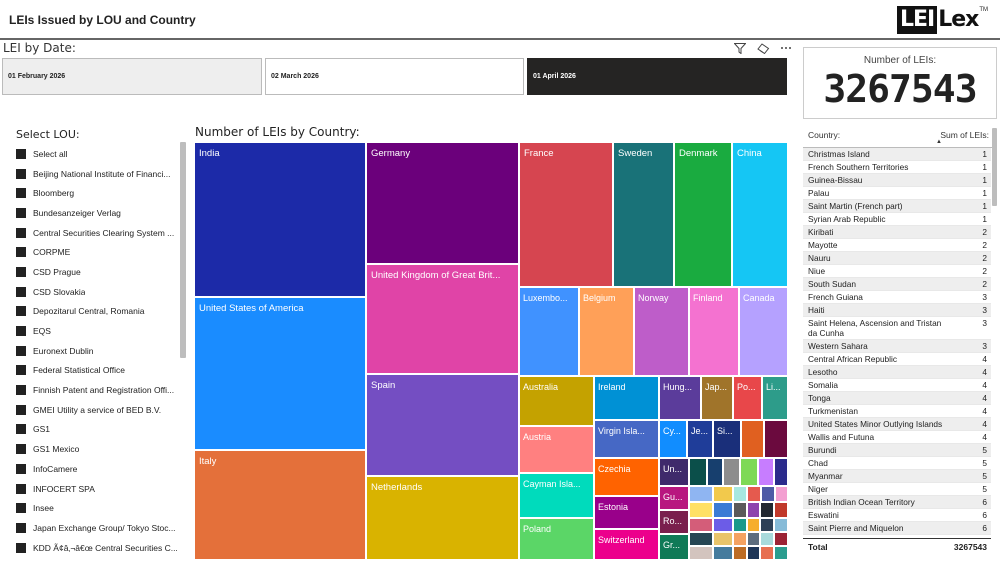 The image size is (1000, 562). What do you see at coordinates (98, 430) in the screenshot?
I see `lou-slicer-item: GS1` at bounding box center [98, 430].